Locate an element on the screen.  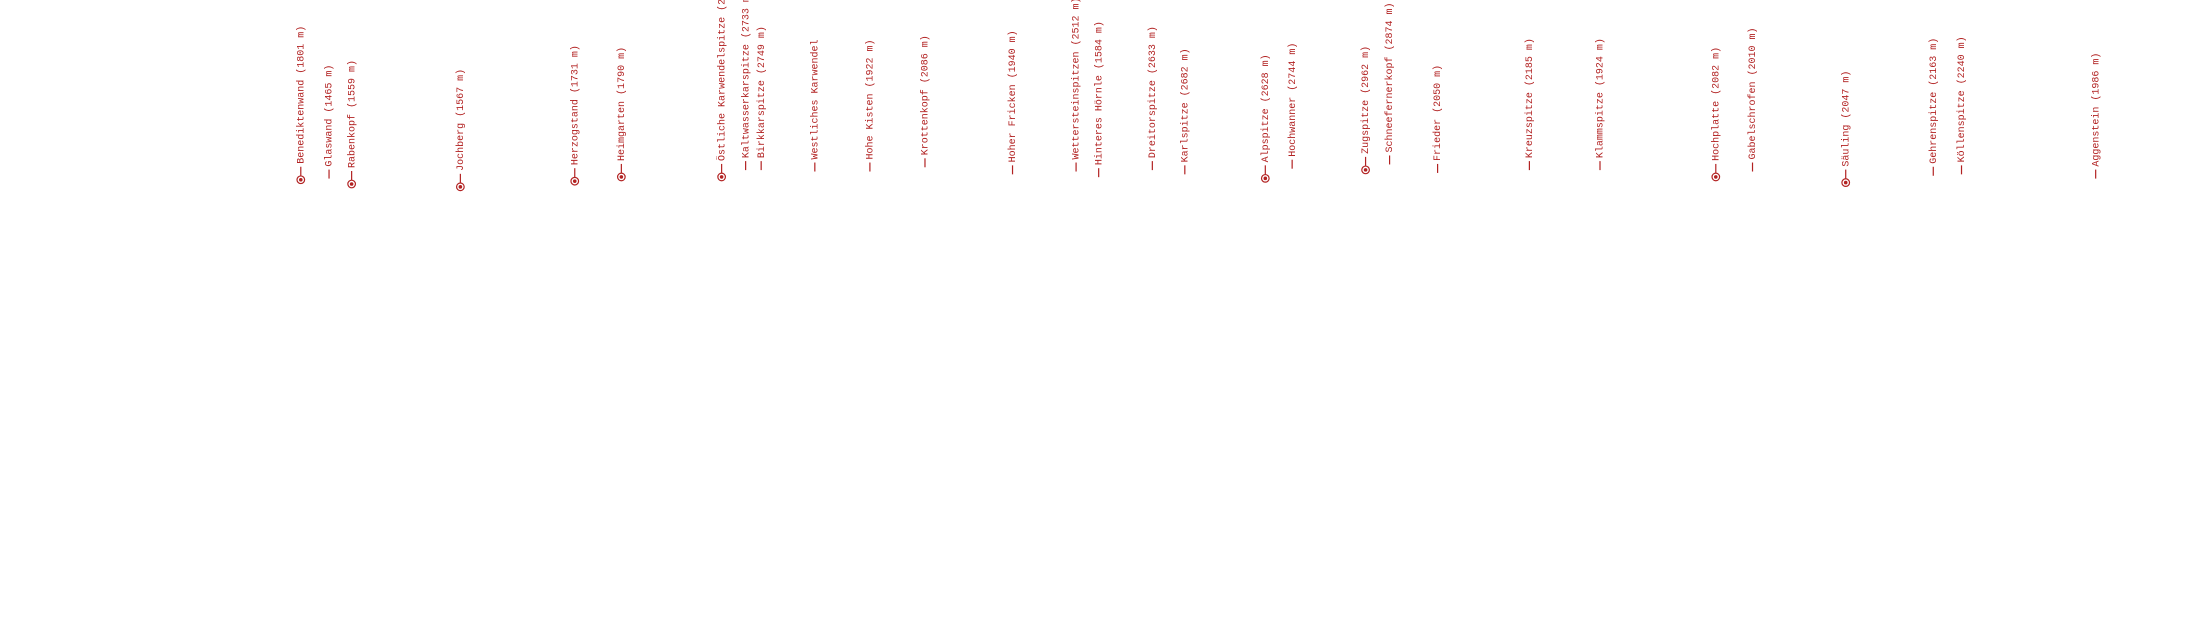
peak-label: Herzogstand (1731 m) is located at coordinates (575, 105).